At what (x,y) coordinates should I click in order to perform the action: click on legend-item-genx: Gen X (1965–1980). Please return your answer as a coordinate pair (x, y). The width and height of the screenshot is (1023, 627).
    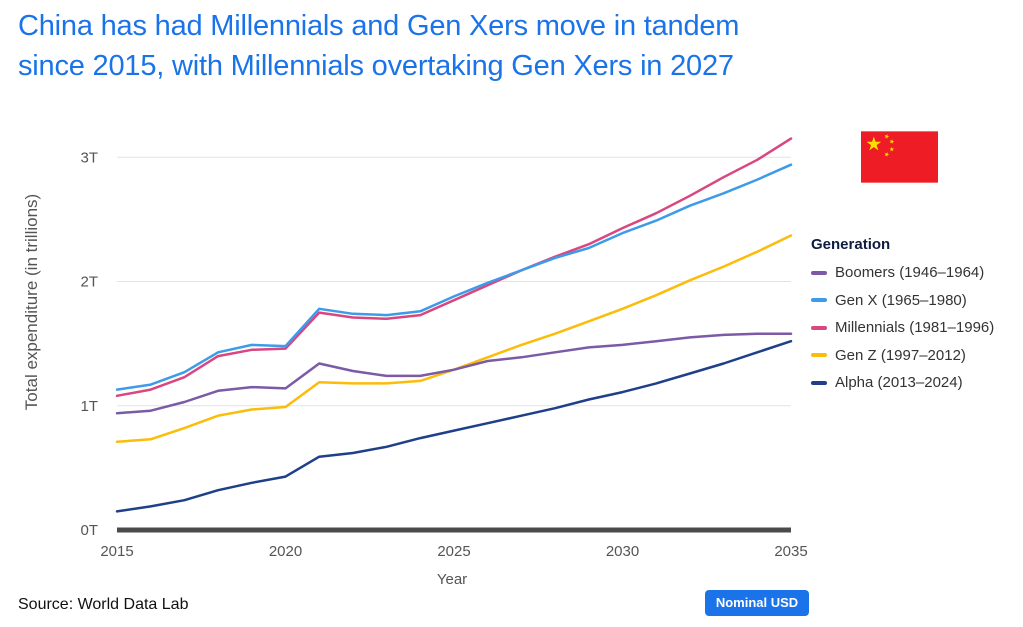
    Looking at the image, I should click on (902, 301).